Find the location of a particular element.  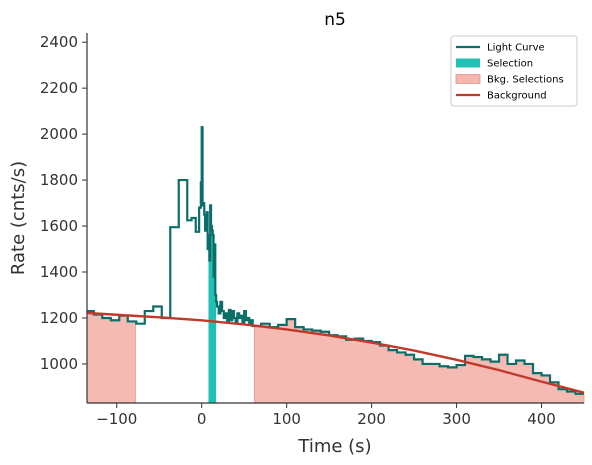

x-axis-label: Time (s) is located at coordinates (334, 446).